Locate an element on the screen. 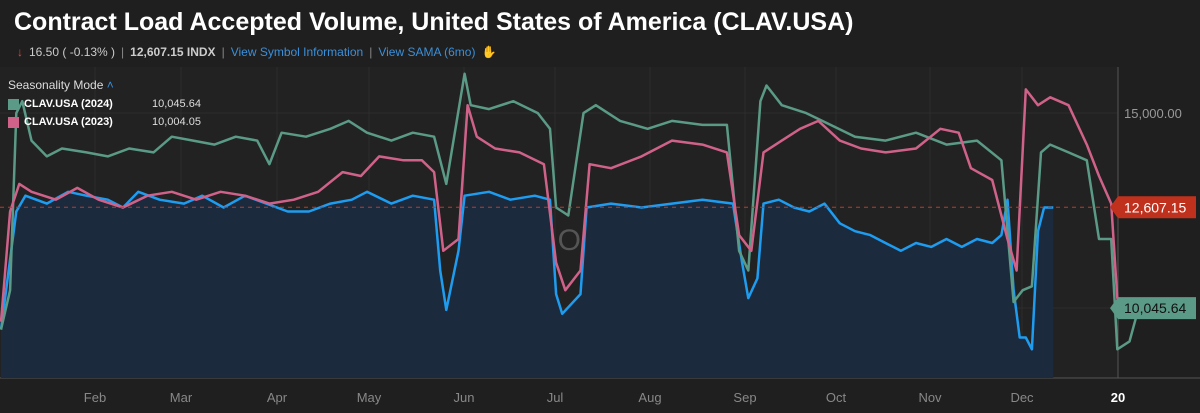 This screenshot has width=1200, height=413. sama-icon: ✋ is located at coordinates (489, 52).